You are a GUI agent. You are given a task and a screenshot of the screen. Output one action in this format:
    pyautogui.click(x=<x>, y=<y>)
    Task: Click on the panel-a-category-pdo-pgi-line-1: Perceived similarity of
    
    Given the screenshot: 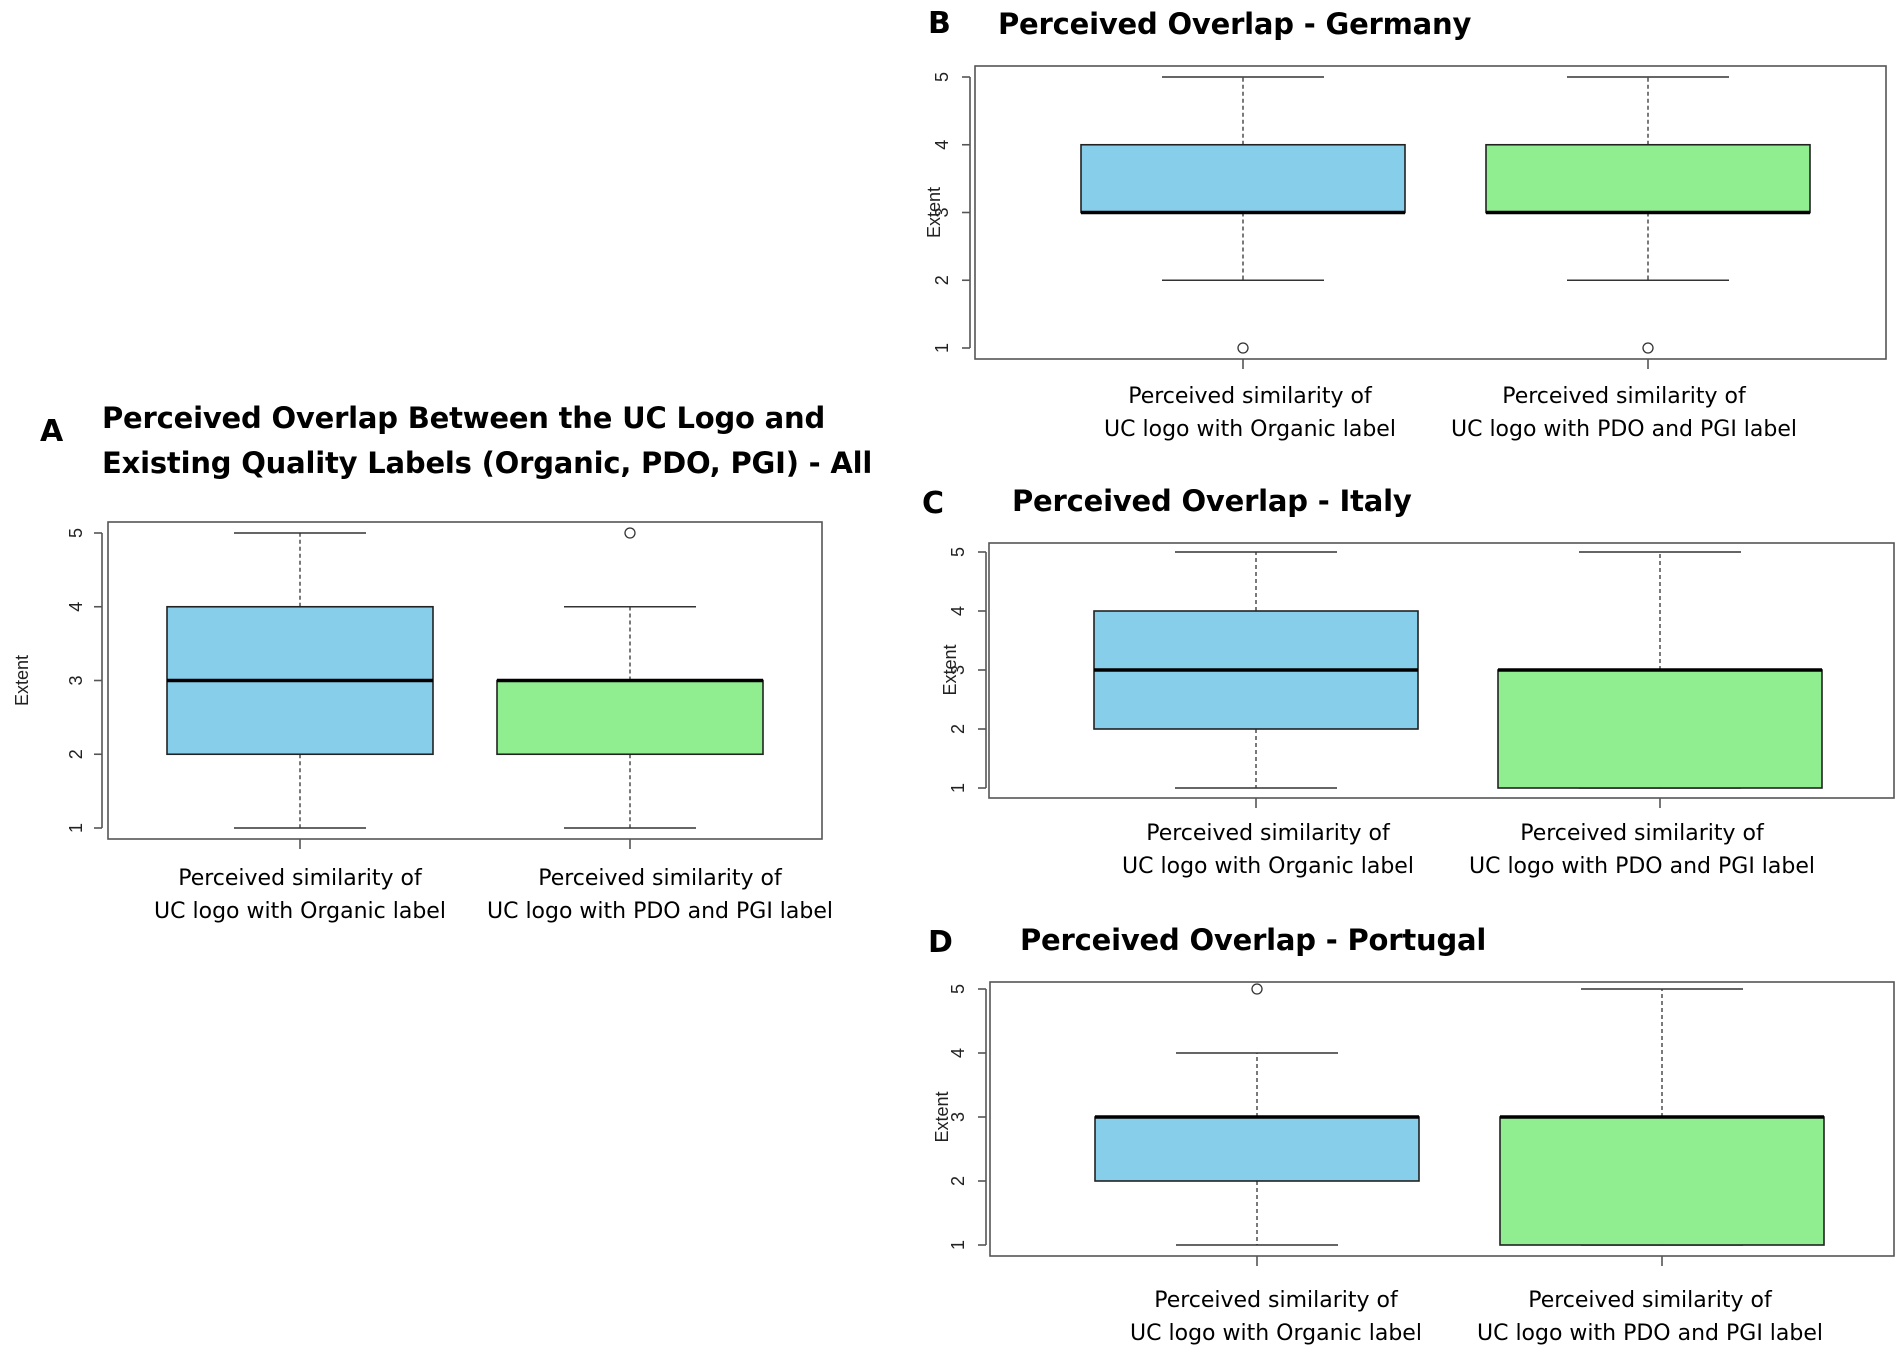 What is the action you would take?
    pyautogui.click(x=660, y=878)
    